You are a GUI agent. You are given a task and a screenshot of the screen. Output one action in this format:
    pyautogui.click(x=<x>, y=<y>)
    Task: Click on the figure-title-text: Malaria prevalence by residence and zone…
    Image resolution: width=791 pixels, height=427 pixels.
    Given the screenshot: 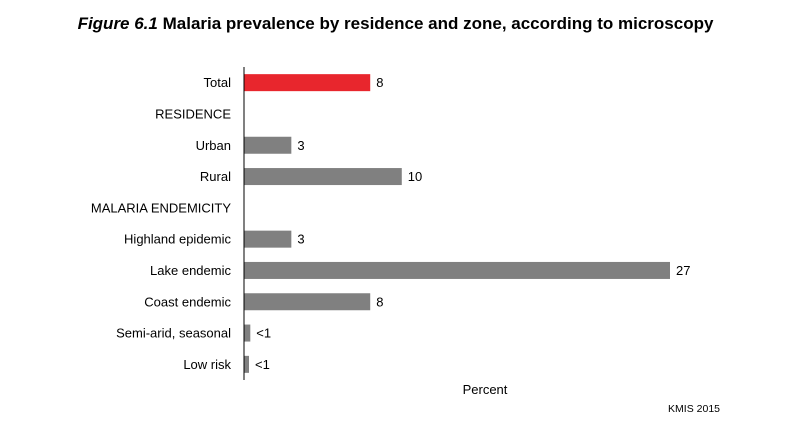 What is the action you would take?
    pyautogui.click(x=438, y=23)
    